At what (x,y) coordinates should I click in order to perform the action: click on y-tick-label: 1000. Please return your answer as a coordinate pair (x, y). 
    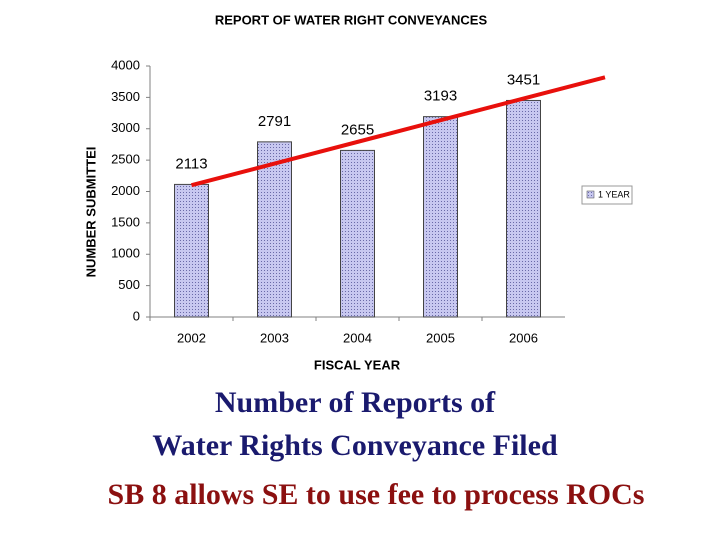
    Looking at the image, I should click on (125, 253).